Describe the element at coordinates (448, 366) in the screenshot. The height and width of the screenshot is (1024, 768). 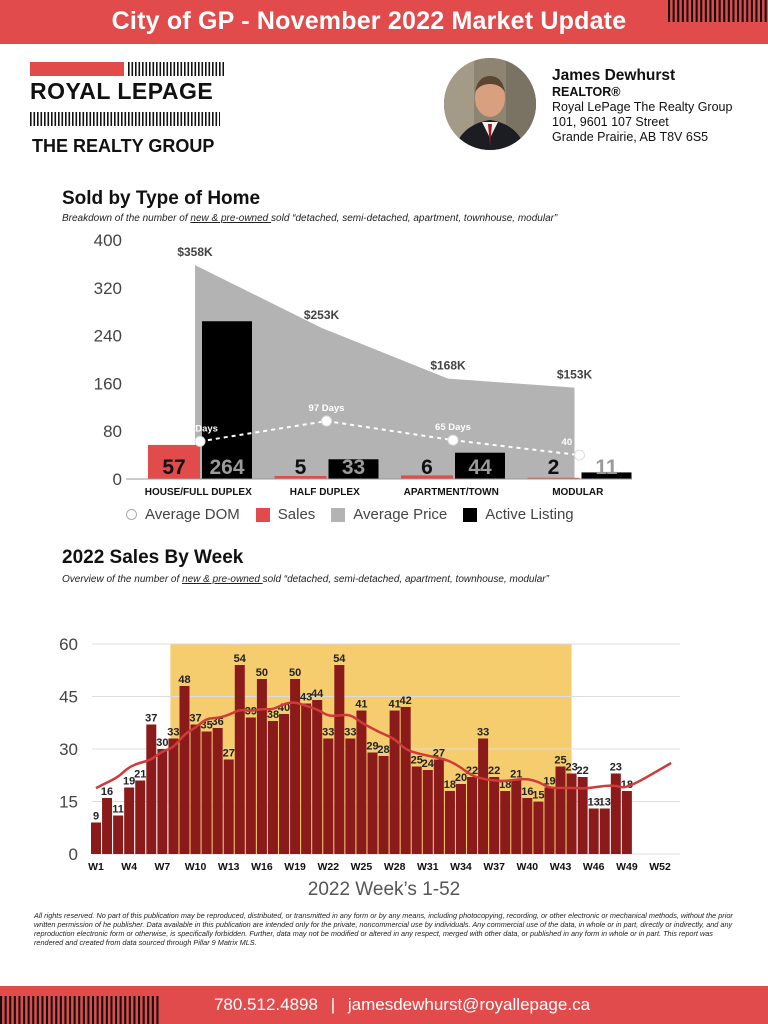
I see `label-average-price: $168K` at that location.